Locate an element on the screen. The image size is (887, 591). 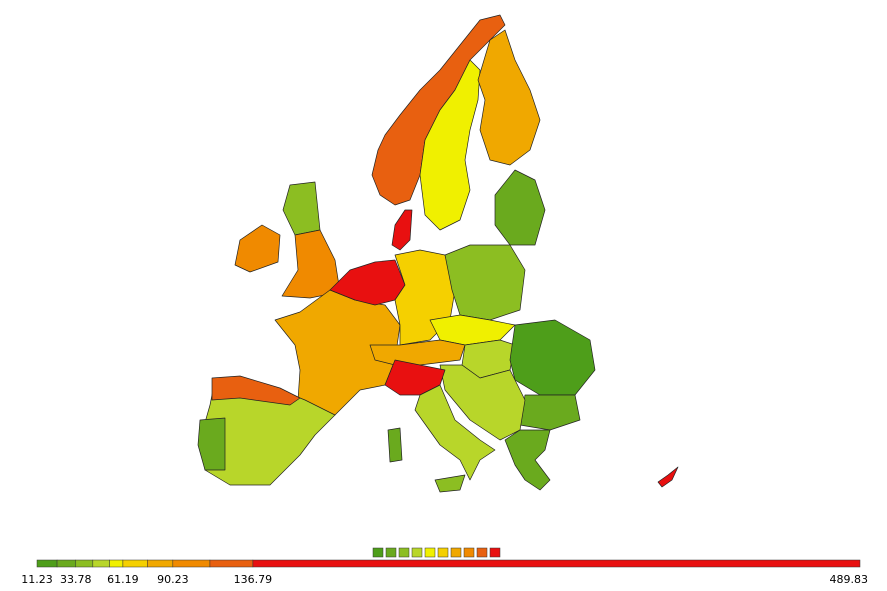
x-tick-label: 136.79 is located at coordinates (253, 579).